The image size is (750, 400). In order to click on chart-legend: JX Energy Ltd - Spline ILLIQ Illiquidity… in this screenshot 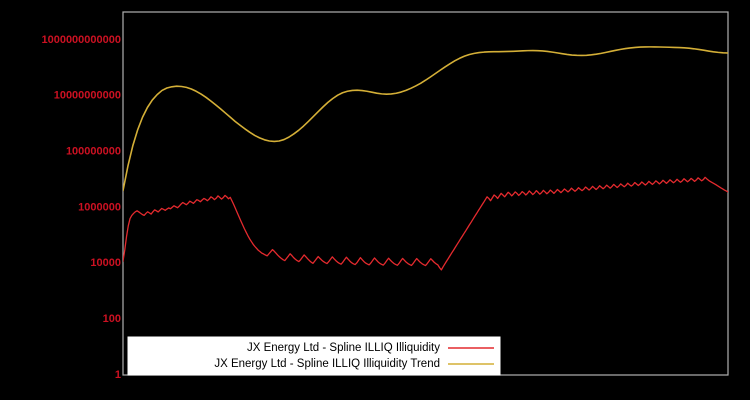, I will do `click(314, 356)`.